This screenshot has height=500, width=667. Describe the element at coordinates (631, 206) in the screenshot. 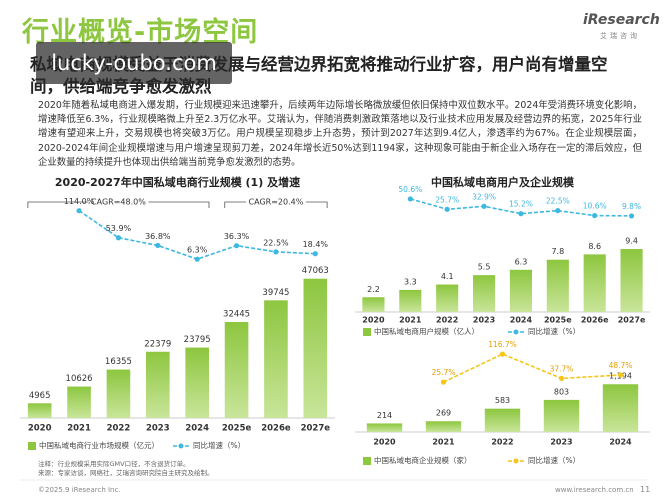

I see `growth-label: 9.8%` at that location.